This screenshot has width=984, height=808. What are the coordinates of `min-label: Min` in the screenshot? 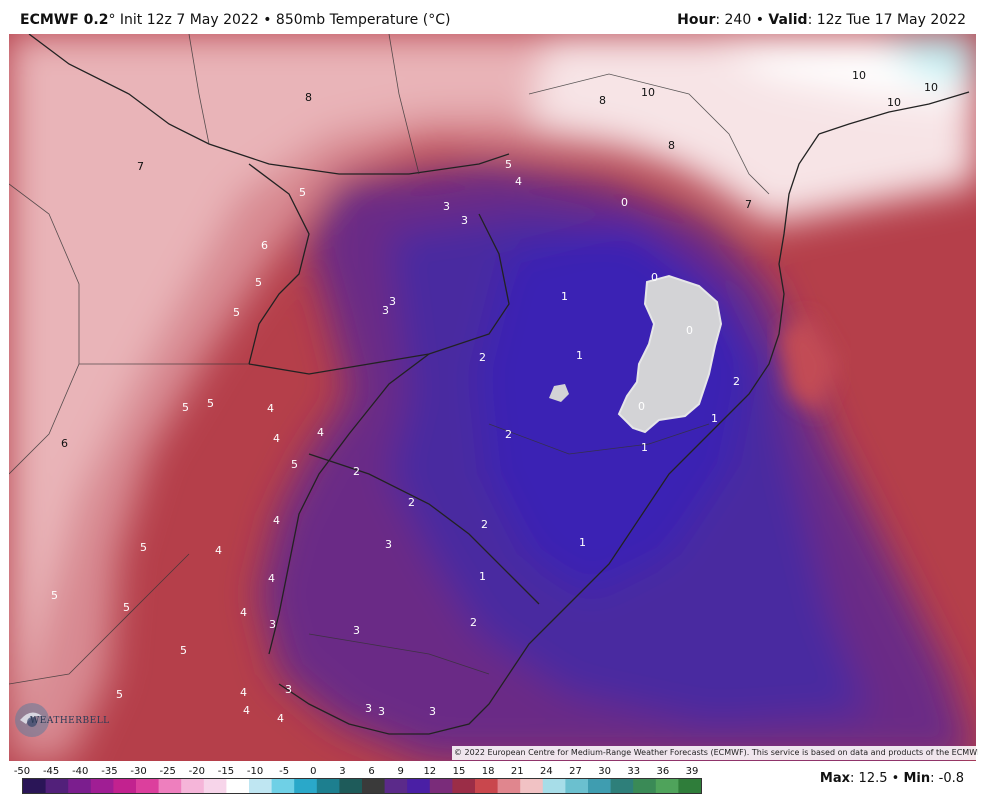 It's located at (917, 778).